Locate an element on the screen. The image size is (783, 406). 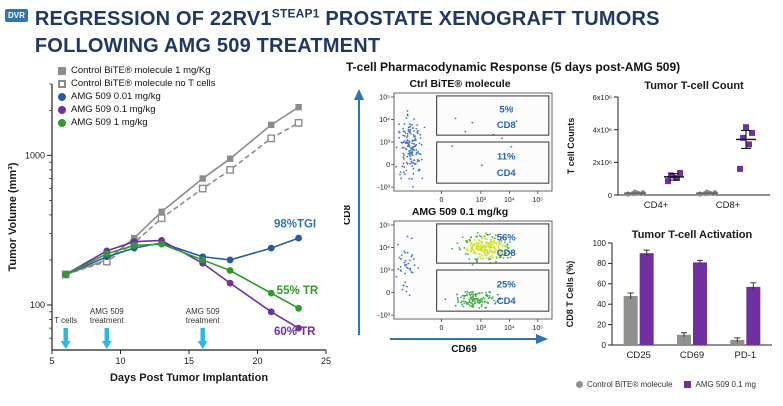
dvr-badge: DVR is located at coordinates (16, 15).